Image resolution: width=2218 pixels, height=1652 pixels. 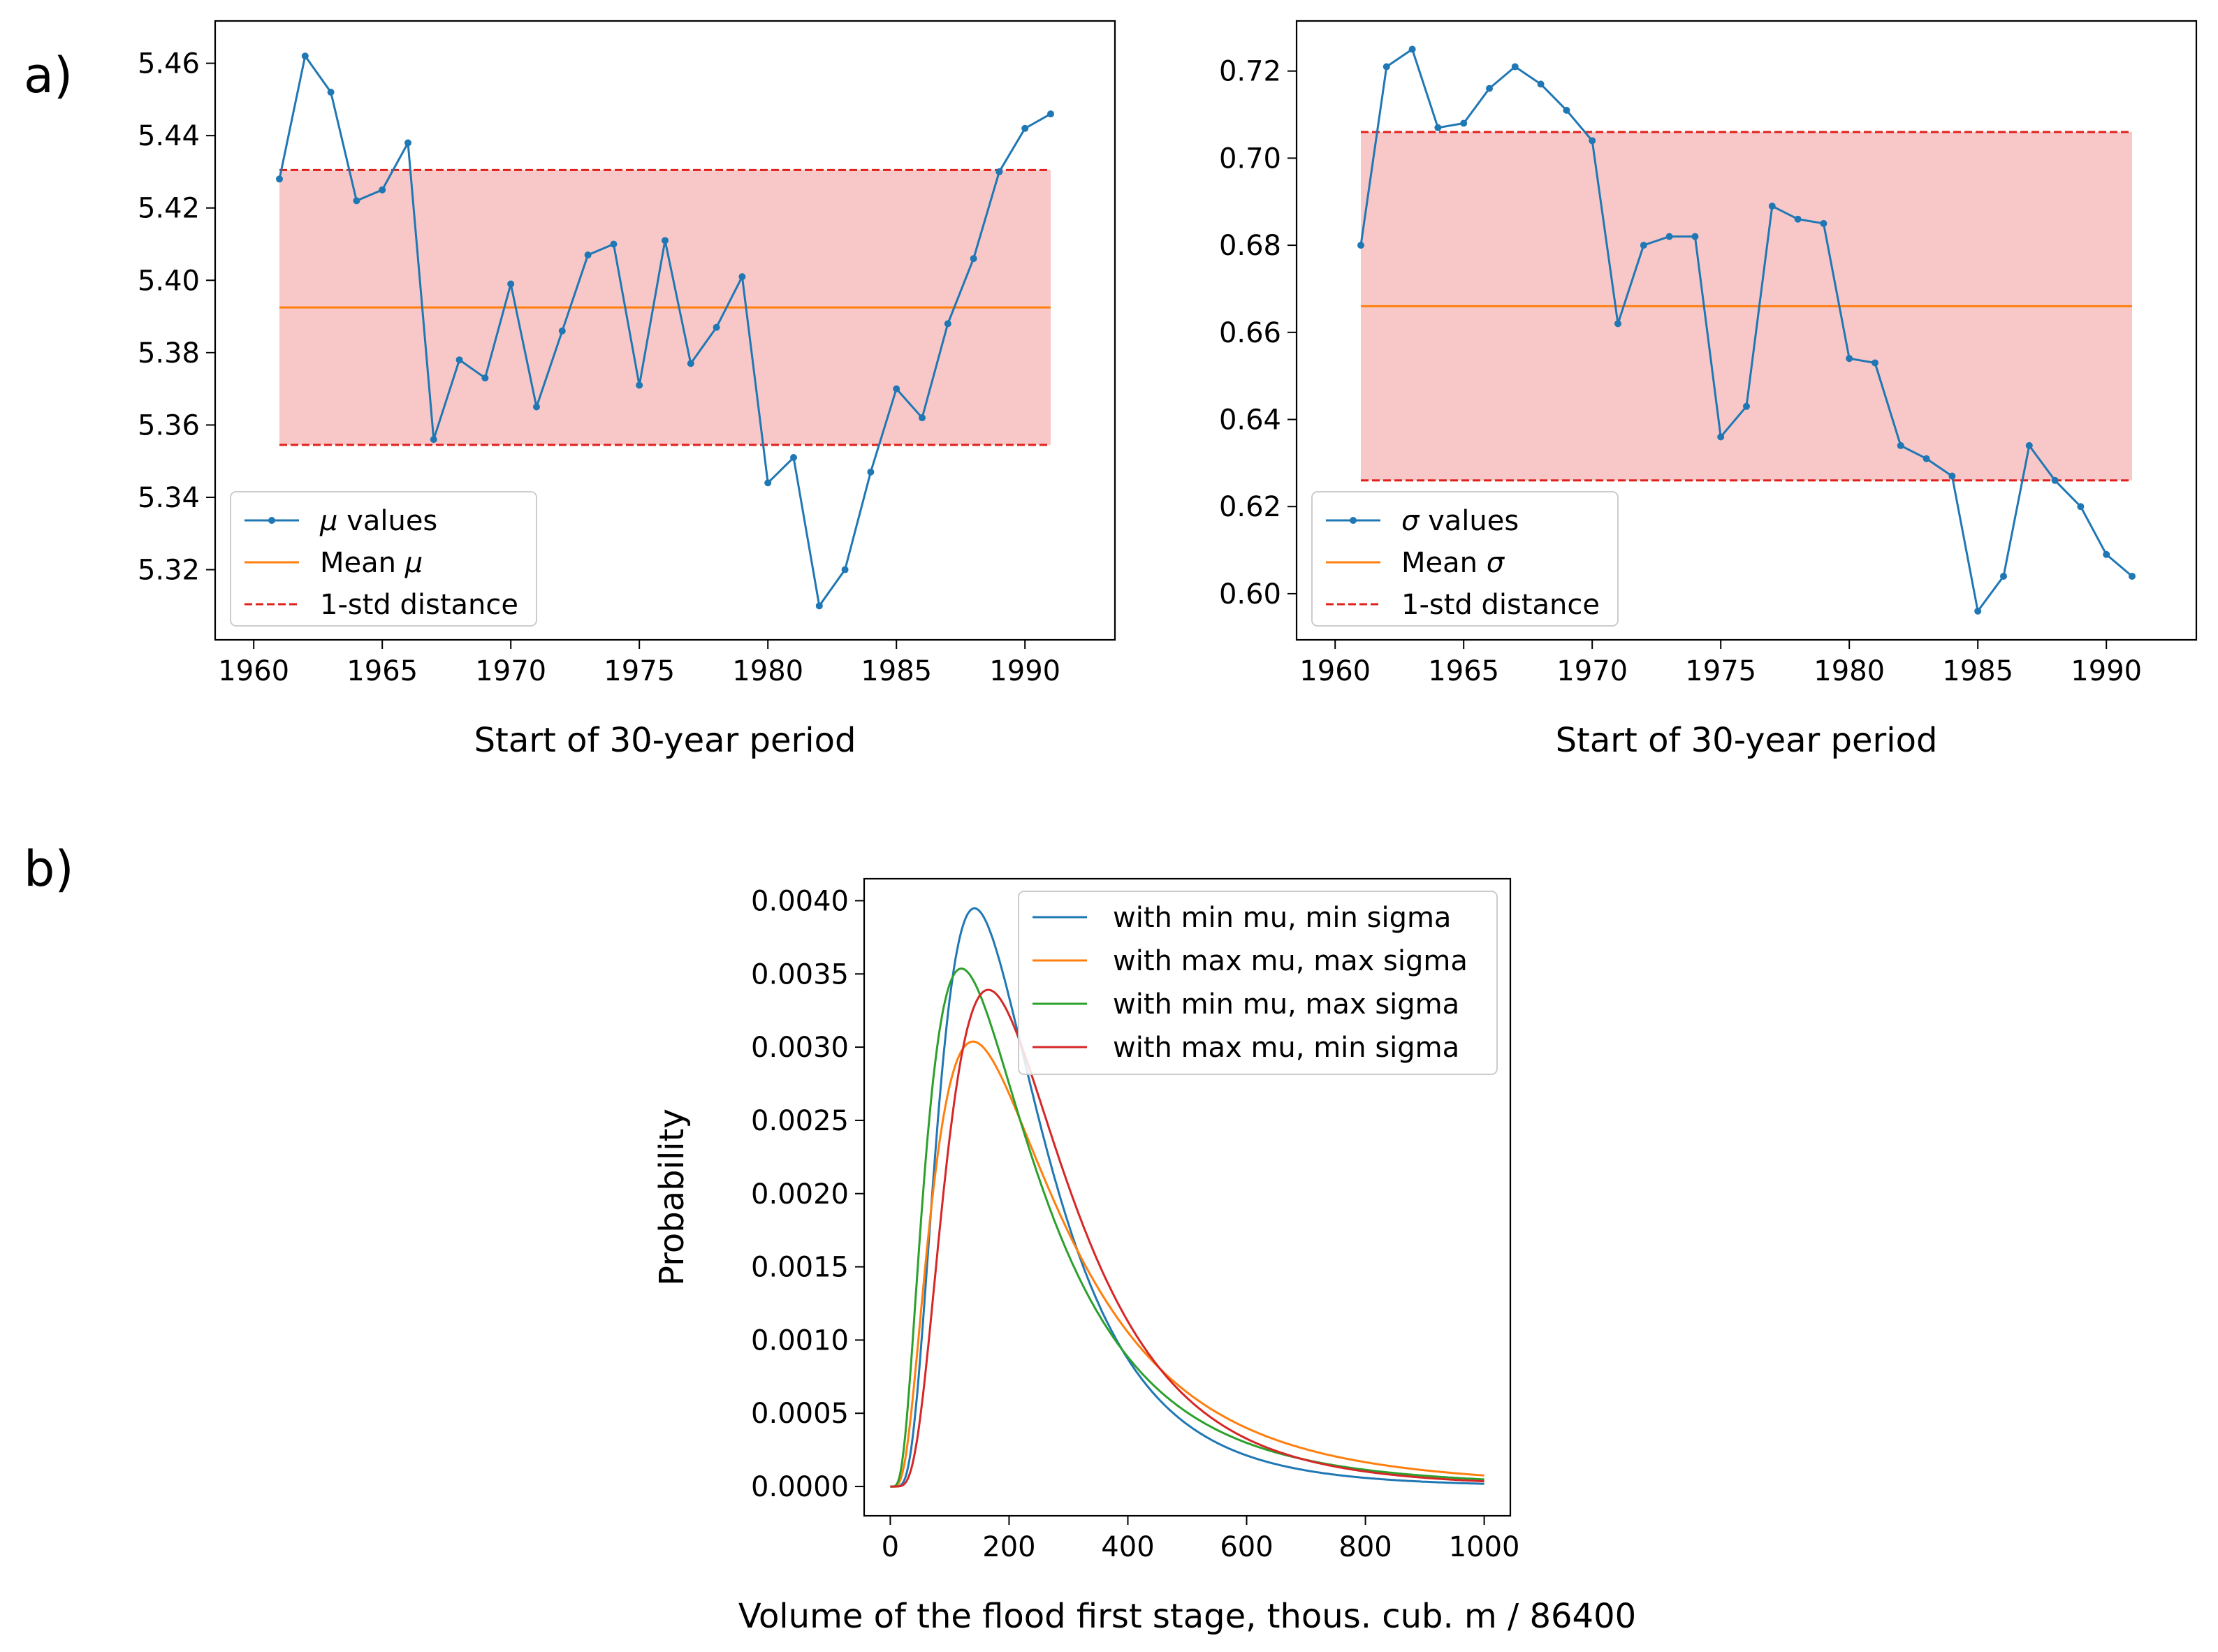 I want to click on legend-swatch-marker, so click(x=271, y=520).